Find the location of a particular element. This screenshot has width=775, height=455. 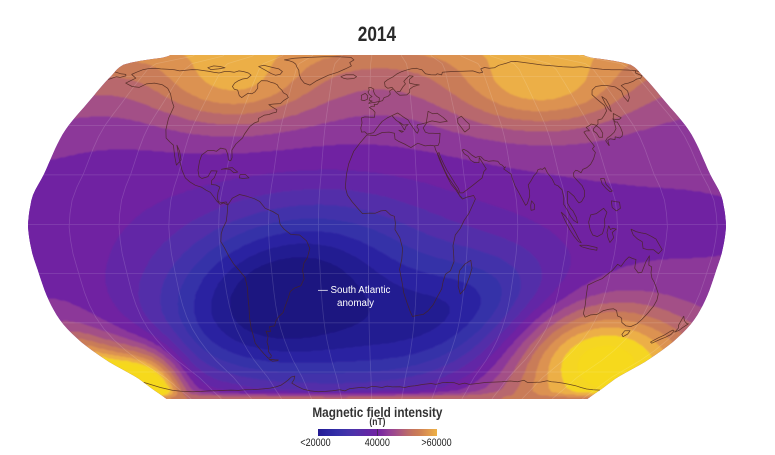

svg-text: — South Atlantic is located at coordinates (354, 290).